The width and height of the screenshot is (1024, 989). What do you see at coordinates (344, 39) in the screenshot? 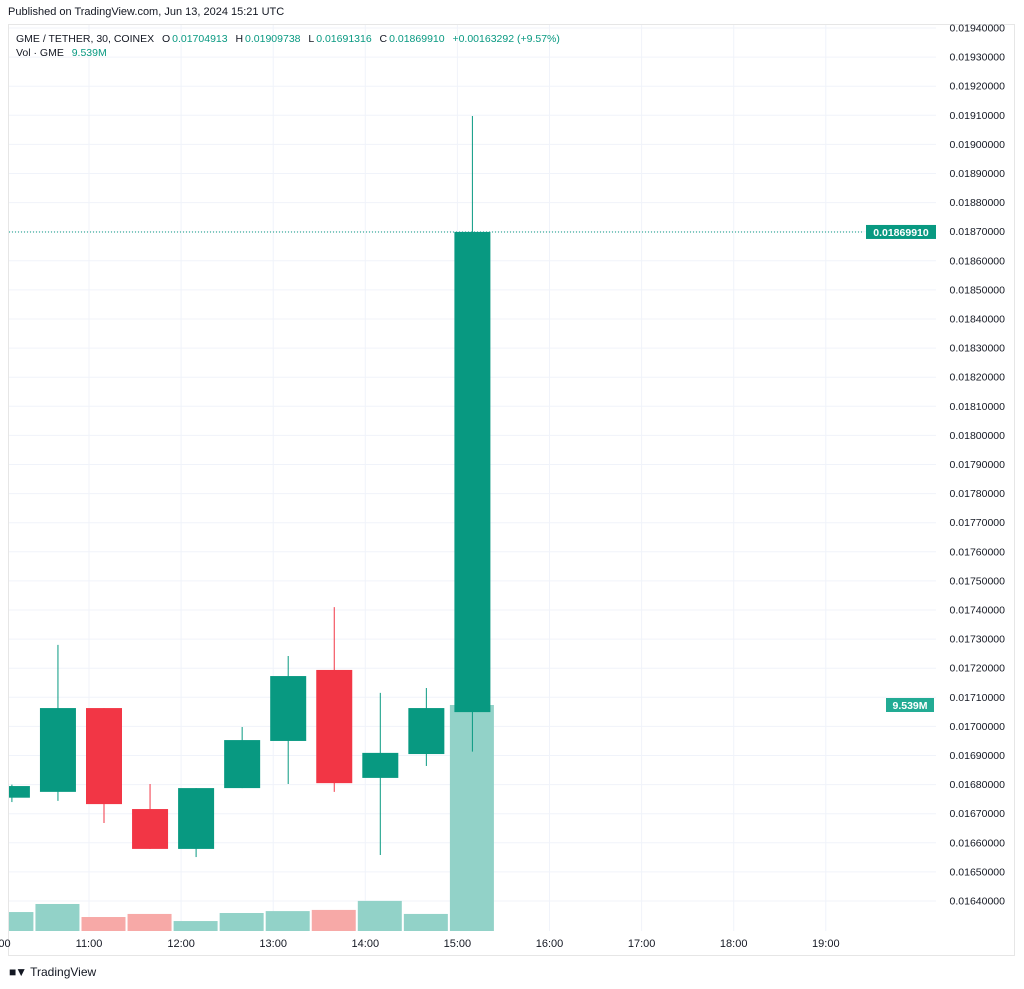
I see `low-value: 0.01691316` at bounding box center [344, 39].